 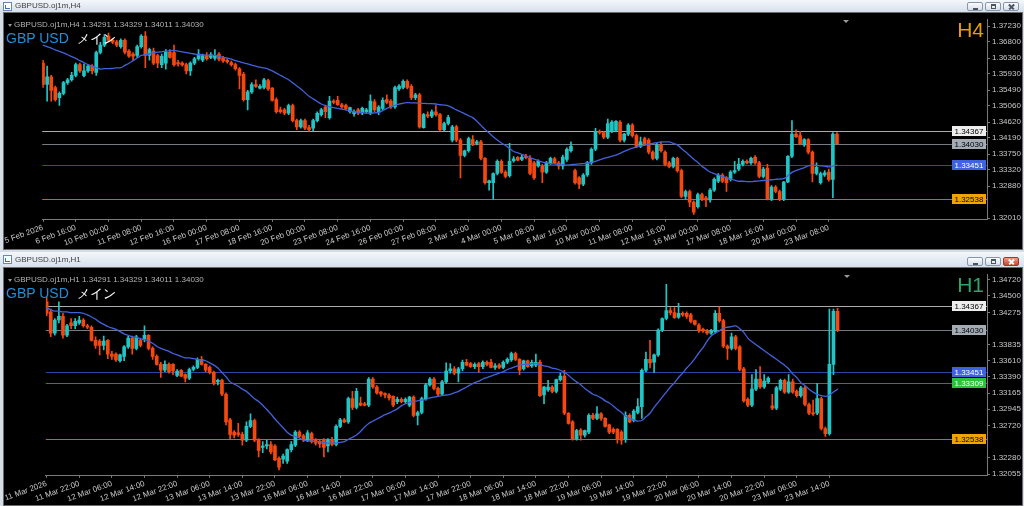 What do you see at coordinates (1007, 344) in the screenshot?
I see `y-tick-label: 1.33835` at bounding box center [1007, 344].